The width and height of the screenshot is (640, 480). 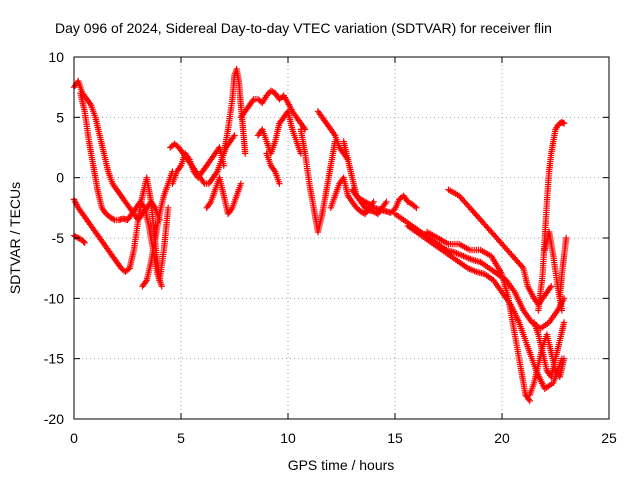 I want to click on x-axis-title: GPS time / hours, so click(x=341, y=465).